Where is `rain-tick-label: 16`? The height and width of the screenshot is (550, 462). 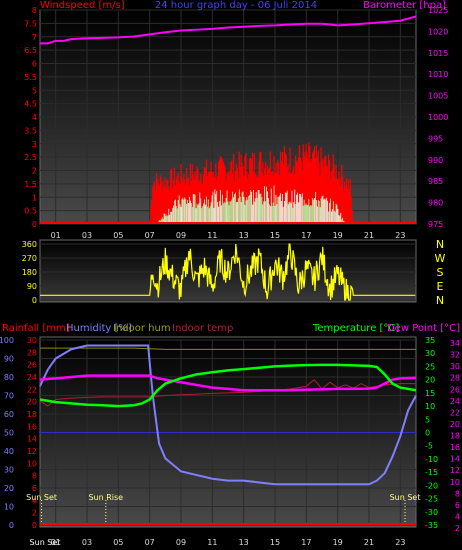 rain-tick-label: 16 is located at coordinates (32, 426).